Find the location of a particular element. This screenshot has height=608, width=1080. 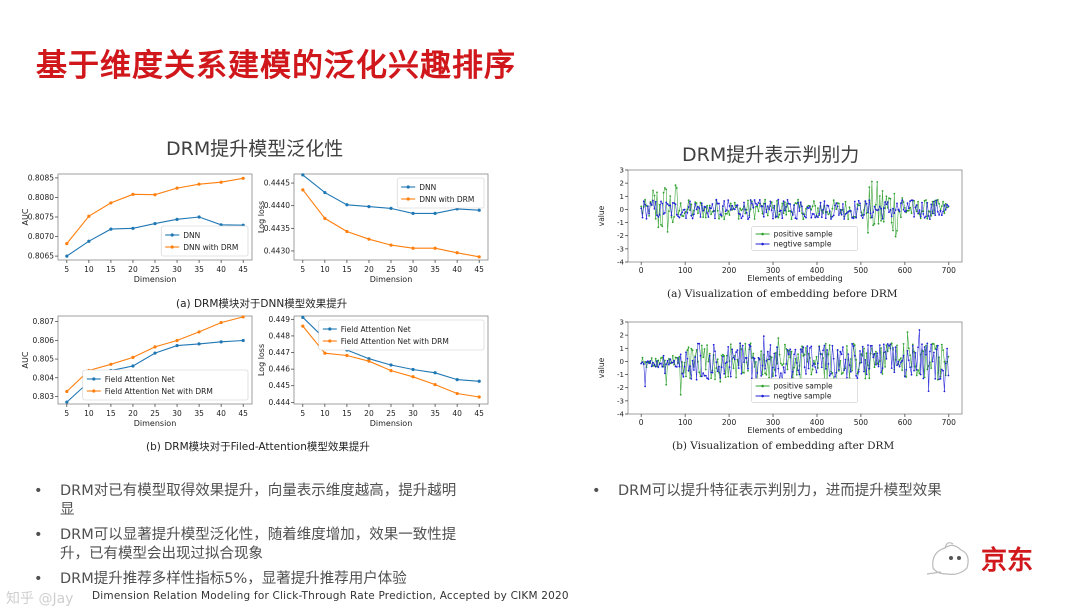

y-tick-label: -3 is located at coordinates (620, 249).